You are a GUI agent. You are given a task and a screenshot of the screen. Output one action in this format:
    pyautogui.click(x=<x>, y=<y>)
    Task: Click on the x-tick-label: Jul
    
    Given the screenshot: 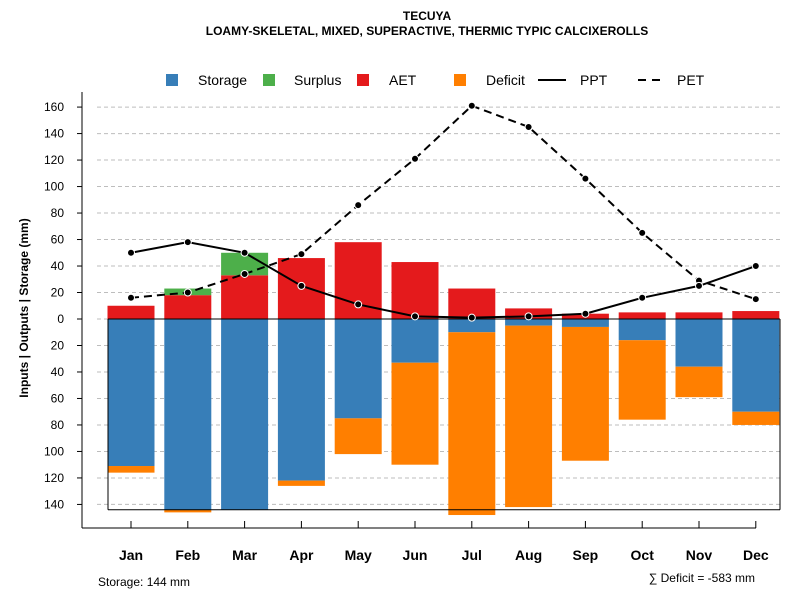 What is the action you would take?
    pyautogui.click(x=472, y=555)
    